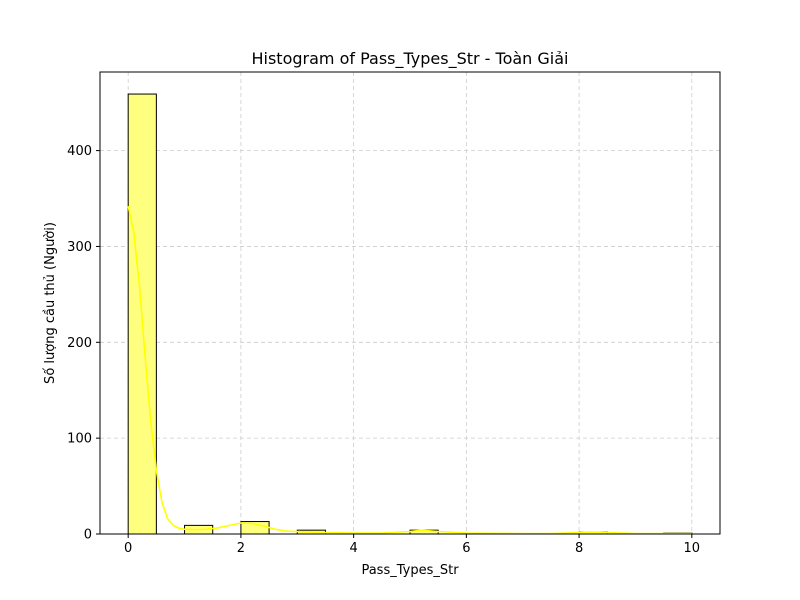 The height and width of the screenshot is (600, 800). I want to click on y-tick-label: 300, so click(79, 247).